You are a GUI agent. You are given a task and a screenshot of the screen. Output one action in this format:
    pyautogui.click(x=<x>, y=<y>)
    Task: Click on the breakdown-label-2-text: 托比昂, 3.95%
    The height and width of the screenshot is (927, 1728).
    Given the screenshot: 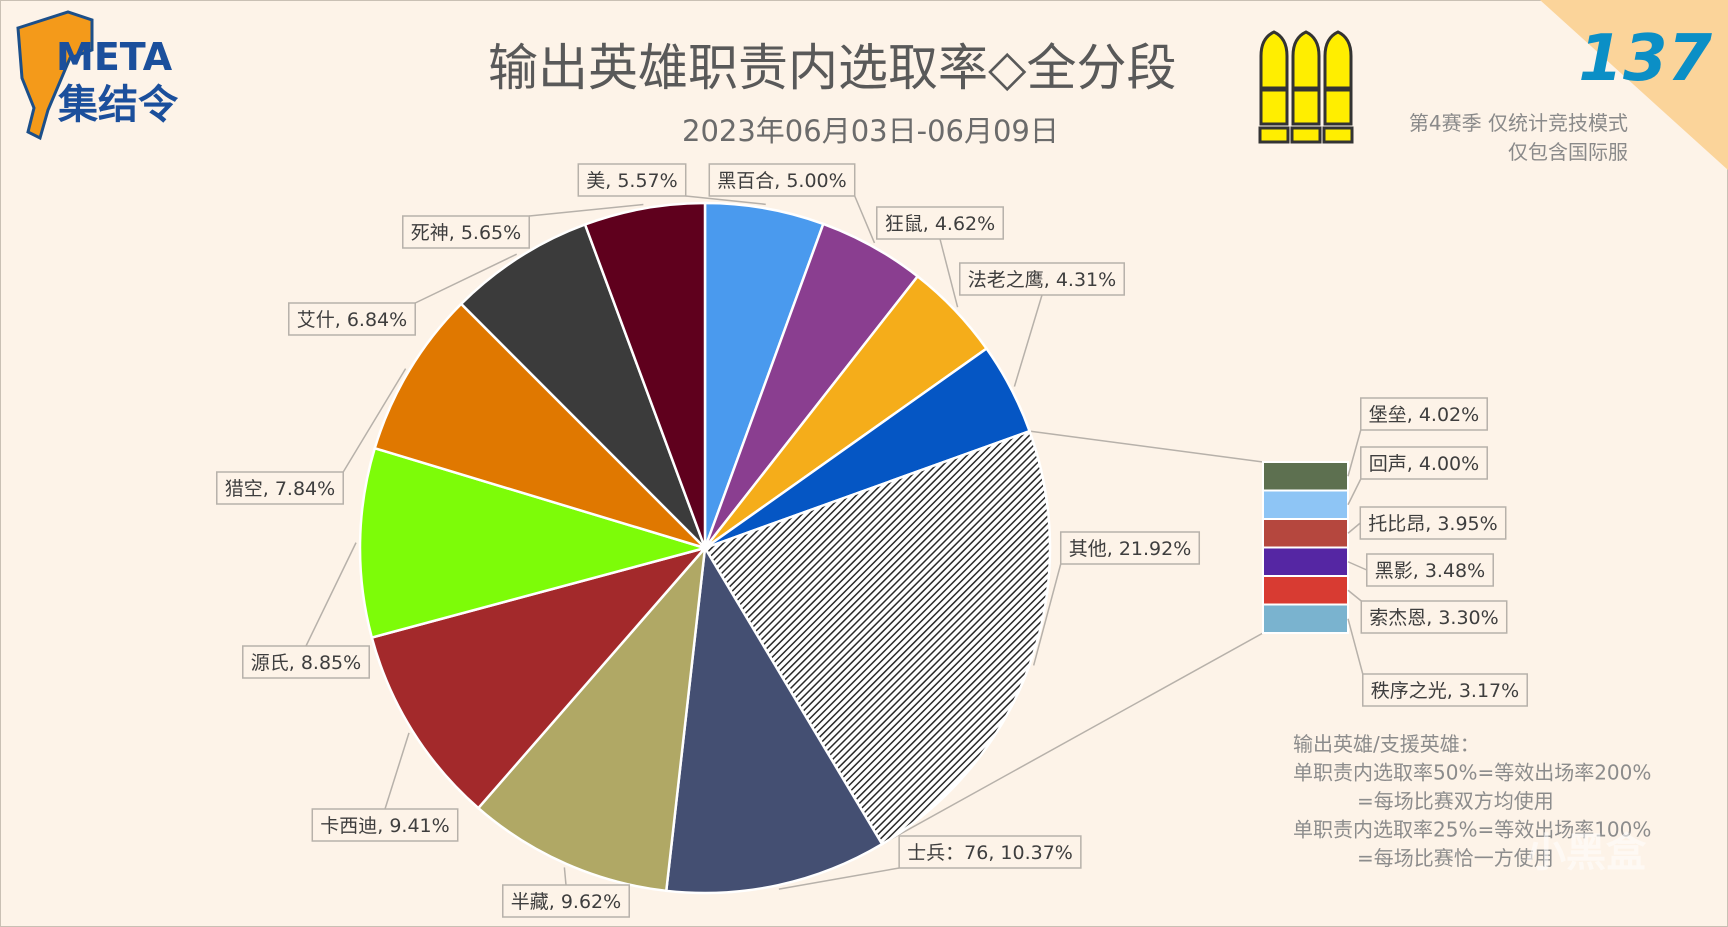 What is the action you would take?
    pyautogui.click(x=1432, y=524)
    